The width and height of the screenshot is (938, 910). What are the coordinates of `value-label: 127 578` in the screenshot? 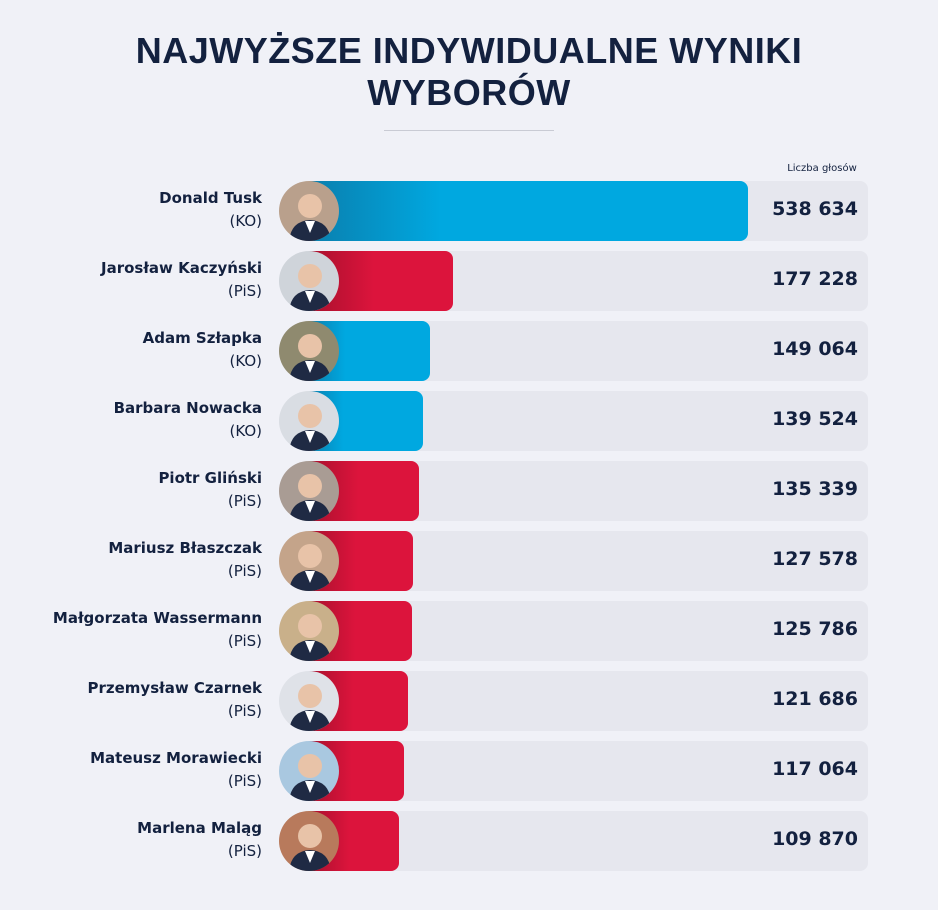 It's located at (815, 559).